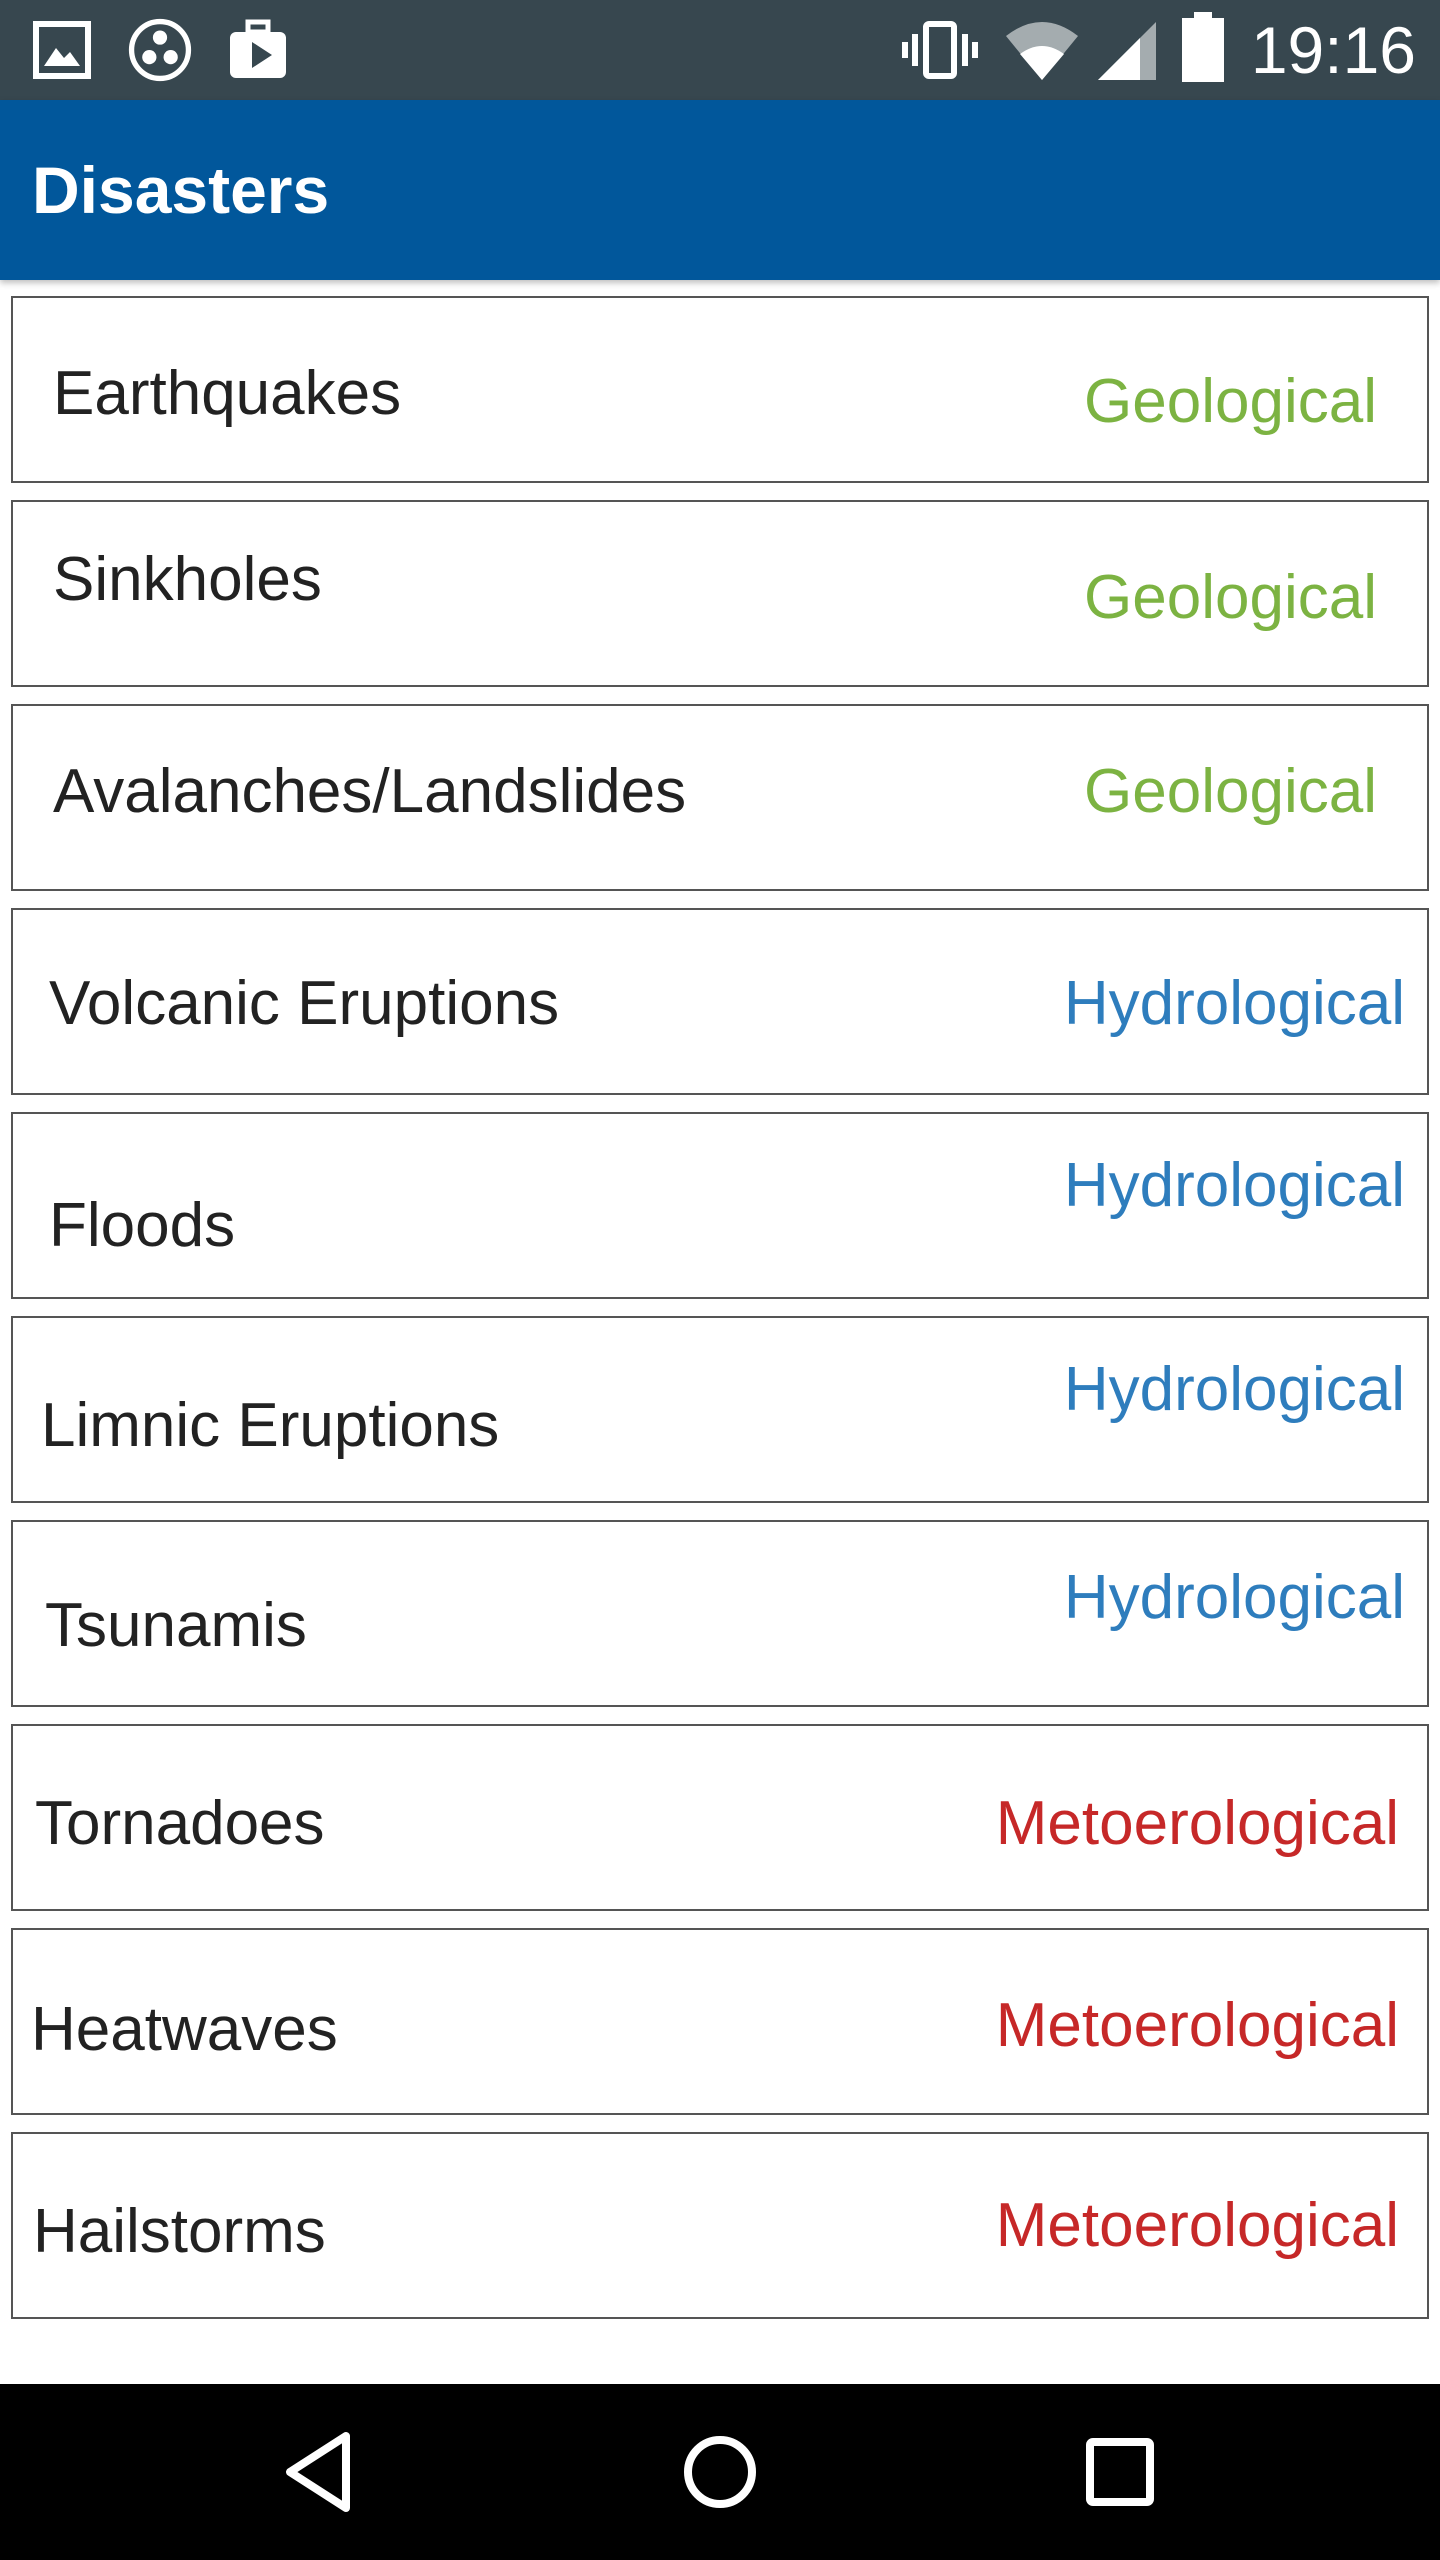 This screenshot has height=2560, width=1440. What do you see at coordinates (720, 797) in the screenshot?
I see `list-item: Avalanches/Landslides Geological` at bounding box center [720, 797].